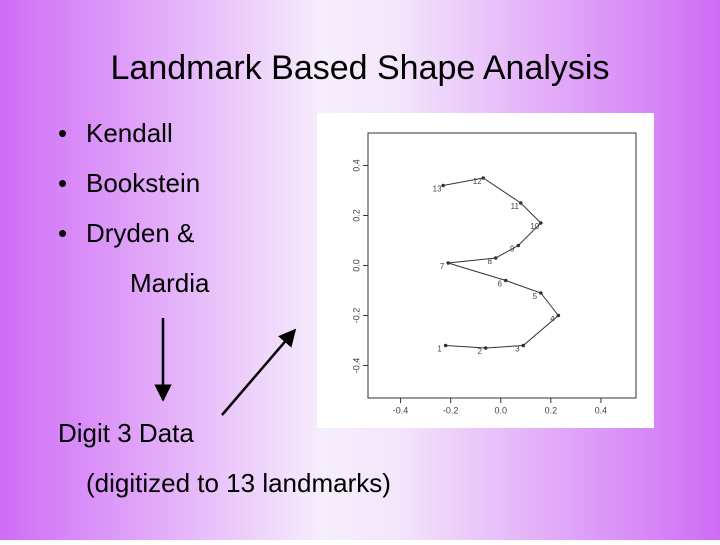 The image size is (720, 545). Describe the element at coordinates (477, 181) in the screenshot. I see `landmark-label: 12` at that location.